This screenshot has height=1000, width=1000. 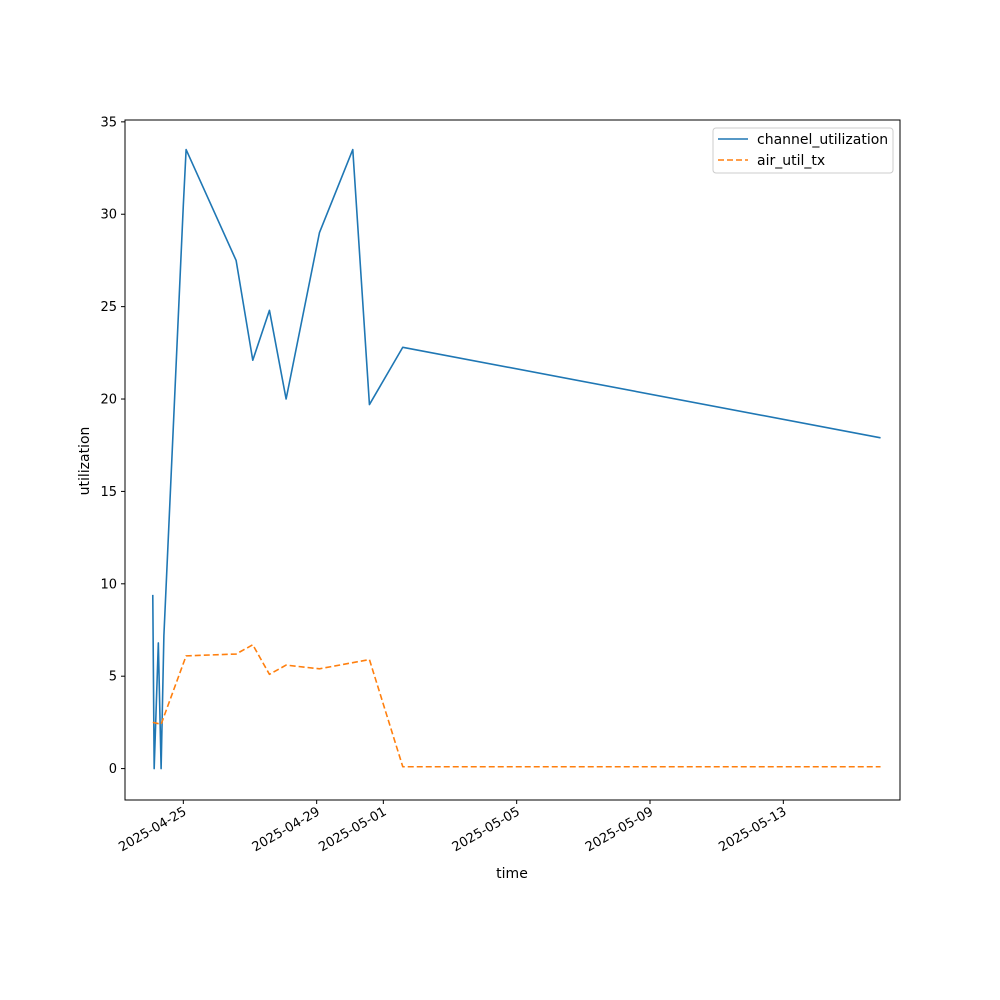 I want to click on y-tick-label-4: 20, so click(x=108, y=400).